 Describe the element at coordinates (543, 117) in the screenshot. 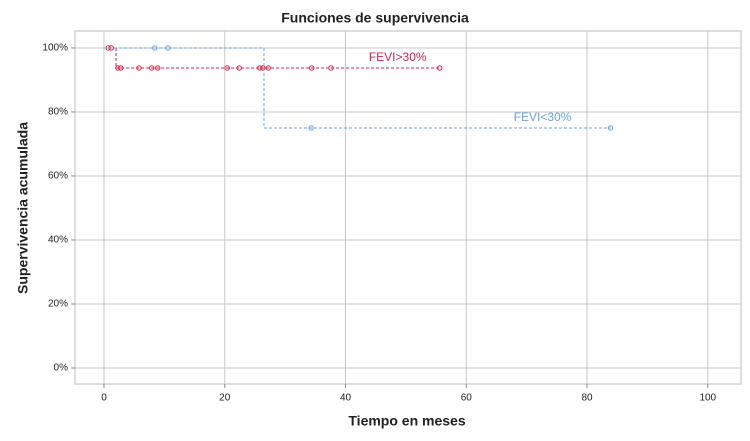

I see `series-label: FEVI<30%` at that location.